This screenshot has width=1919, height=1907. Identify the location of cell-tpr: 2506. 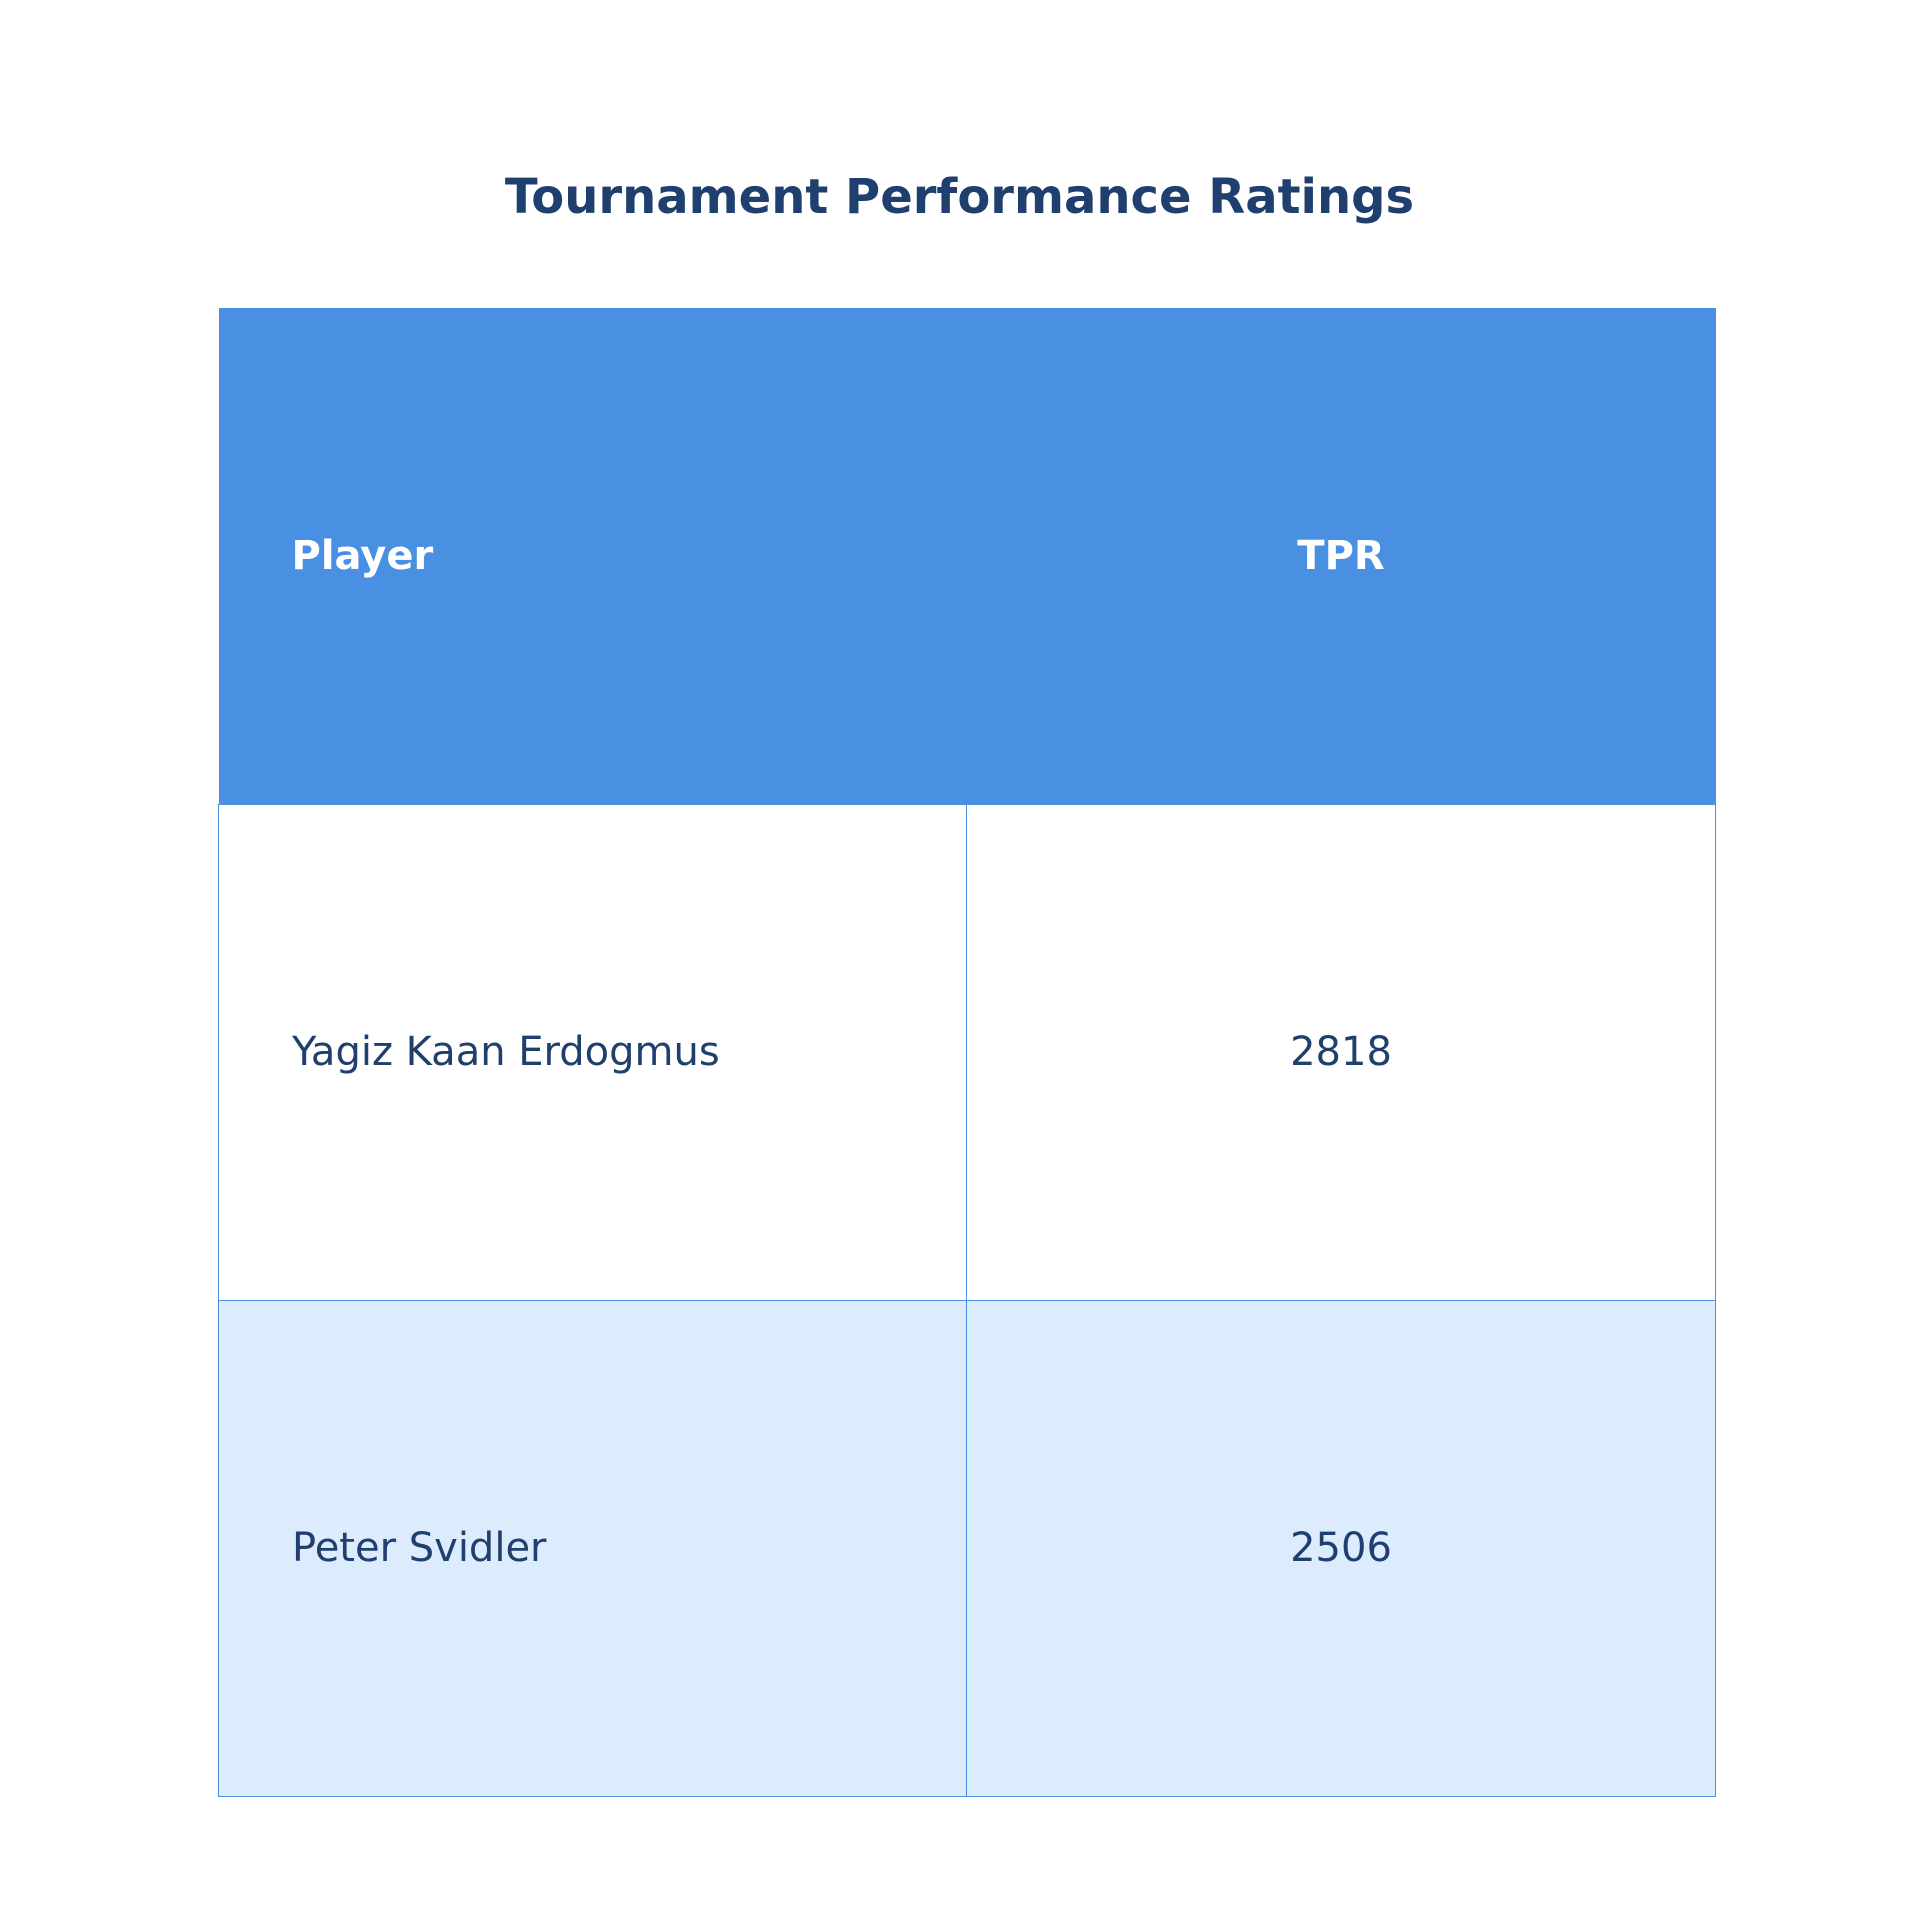
(1341, 1548).